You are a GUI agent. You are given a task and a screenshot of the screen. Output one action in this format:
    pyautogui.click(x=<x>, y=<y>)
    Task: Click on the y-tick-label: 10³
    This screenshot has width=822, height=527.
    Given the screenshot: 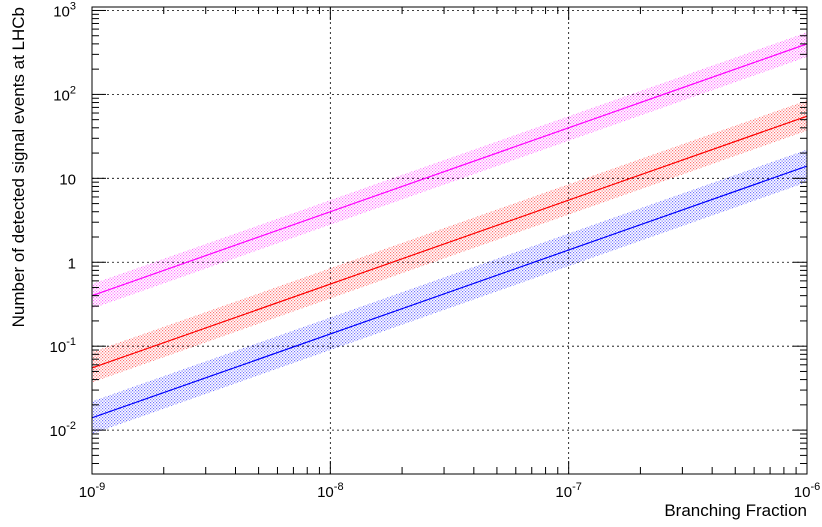 What is the action you would take?
    pyautogui.click(x=64, y=10)
    